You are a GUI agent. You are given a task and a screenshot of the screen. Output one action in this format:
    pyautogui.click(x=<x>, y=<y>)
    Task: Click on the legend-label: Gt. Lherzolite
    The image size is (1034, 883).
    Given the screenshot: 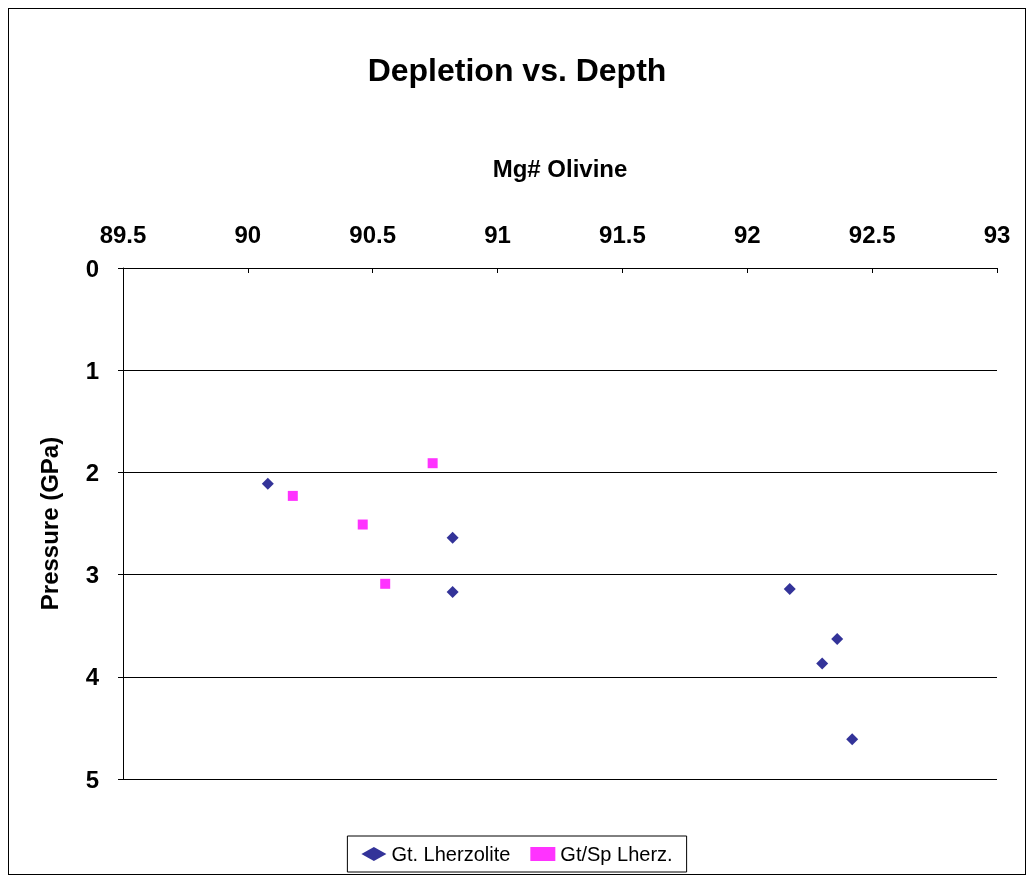 What is the action you would take?
    pyautogui.click(x=451, y=854)
    